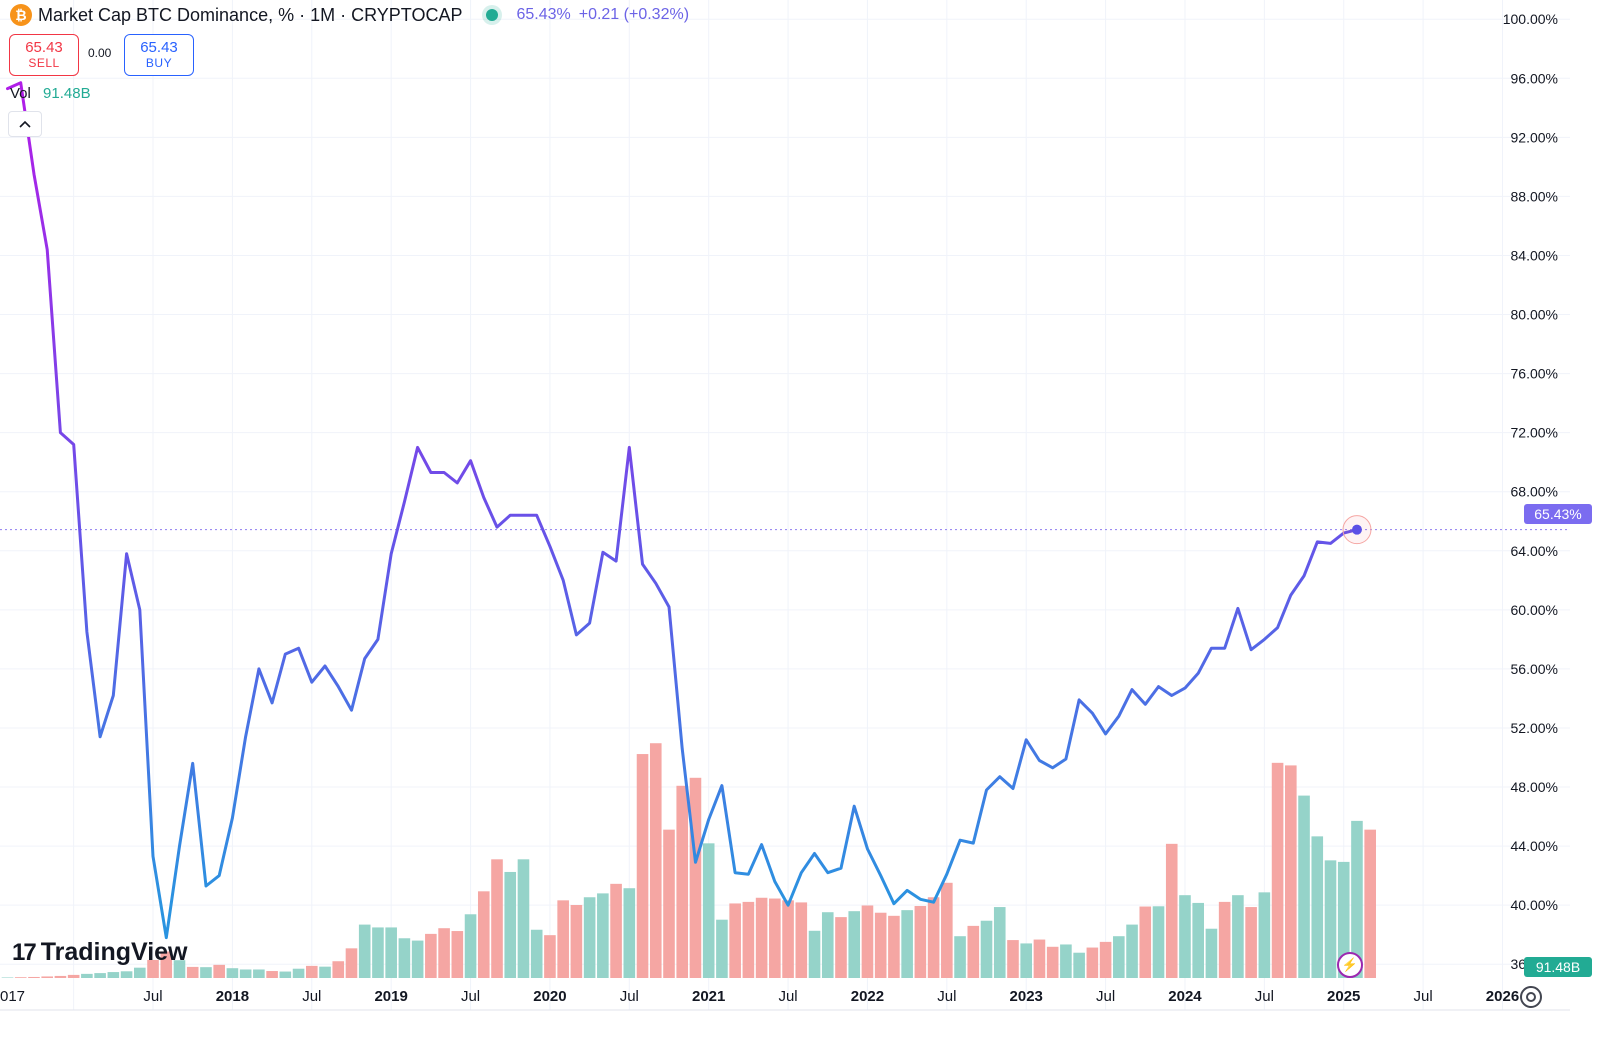 This screenshot has width=1600, height=1039. What do you see at coordinates (1343, 996) in the screenshot?
I see `time-tick-label: 2025` at bounding box center [1343, 996].